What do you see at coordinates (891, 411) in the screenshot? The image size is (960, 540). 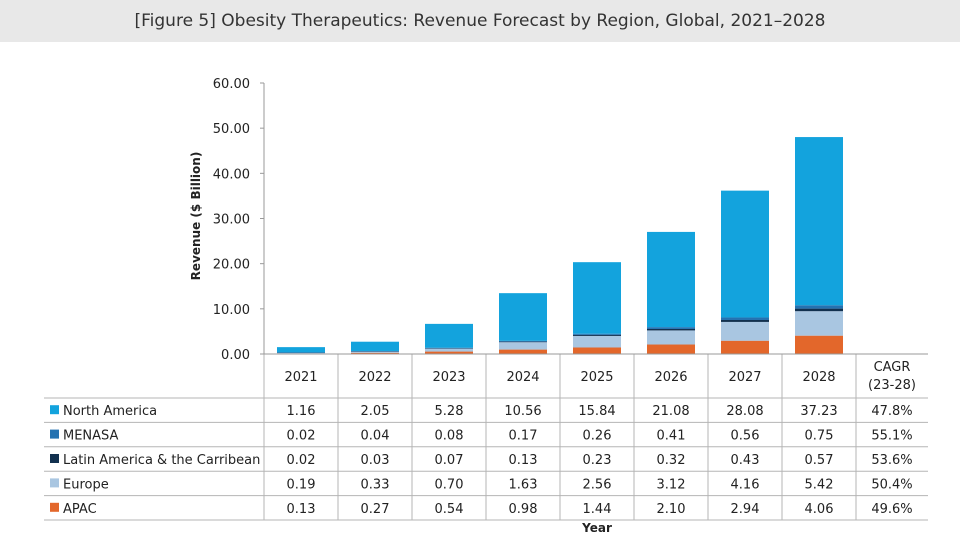 I see `cagr-north-america: 47.8%` at bounding box center [891, 411].